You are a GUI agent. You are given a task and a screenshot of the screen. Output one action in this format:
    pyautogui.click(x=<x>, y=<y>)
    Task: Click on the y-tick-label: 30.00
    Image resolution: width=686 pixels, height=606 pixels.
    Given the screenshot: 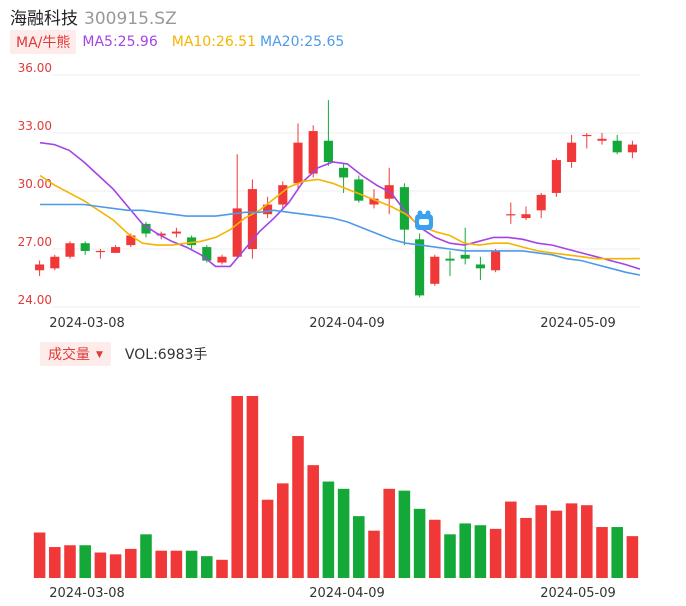 What is the action you would take?
    pyautogui.click(x=35, y=184)
    